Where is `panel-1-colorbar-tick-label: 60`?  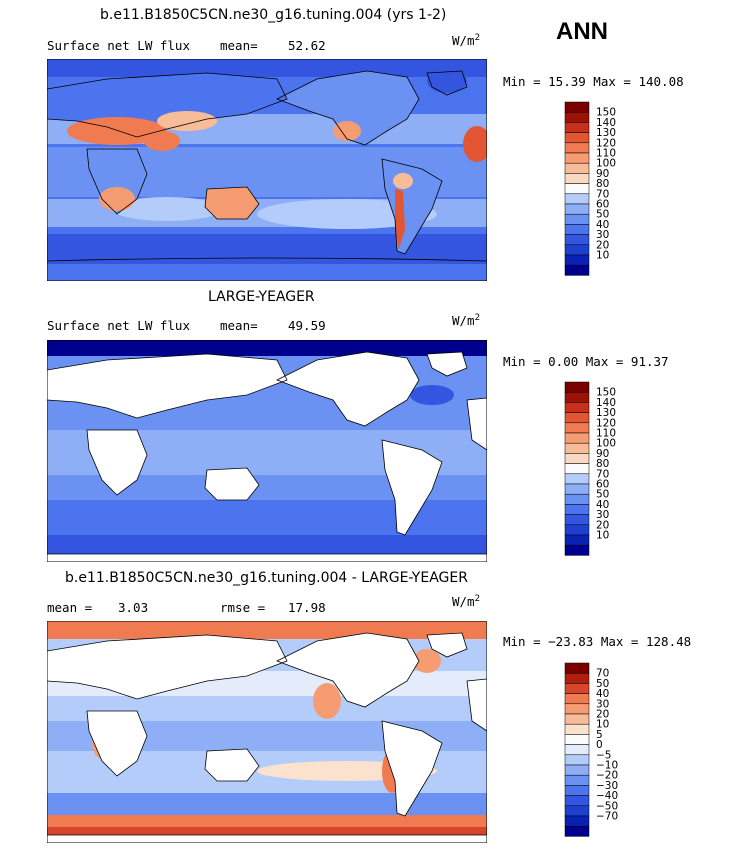 panel-1-colorbar-tick-label: 60 is located at coordinates (602, 205).